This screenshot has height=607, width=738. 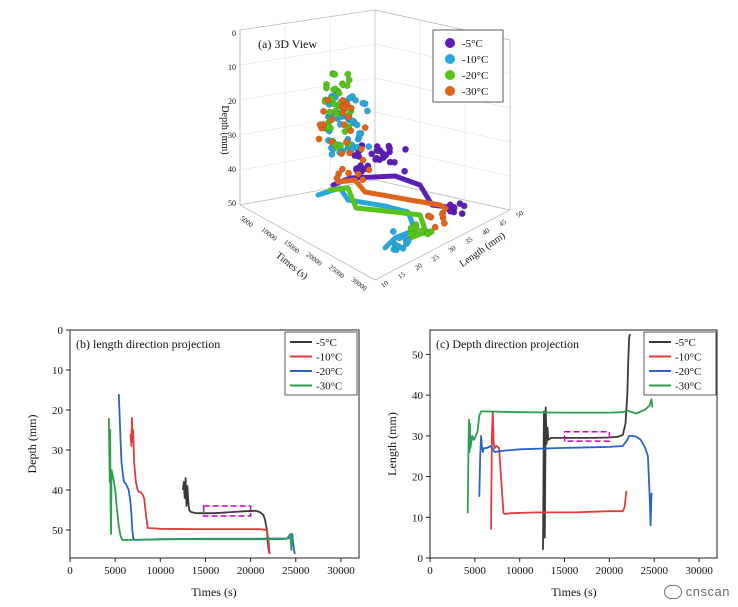 What do you see at coordinates (213, 592) in the screenshot?
I see `b-x-axis-label: Times (s)` at bounding box center [213, 592].